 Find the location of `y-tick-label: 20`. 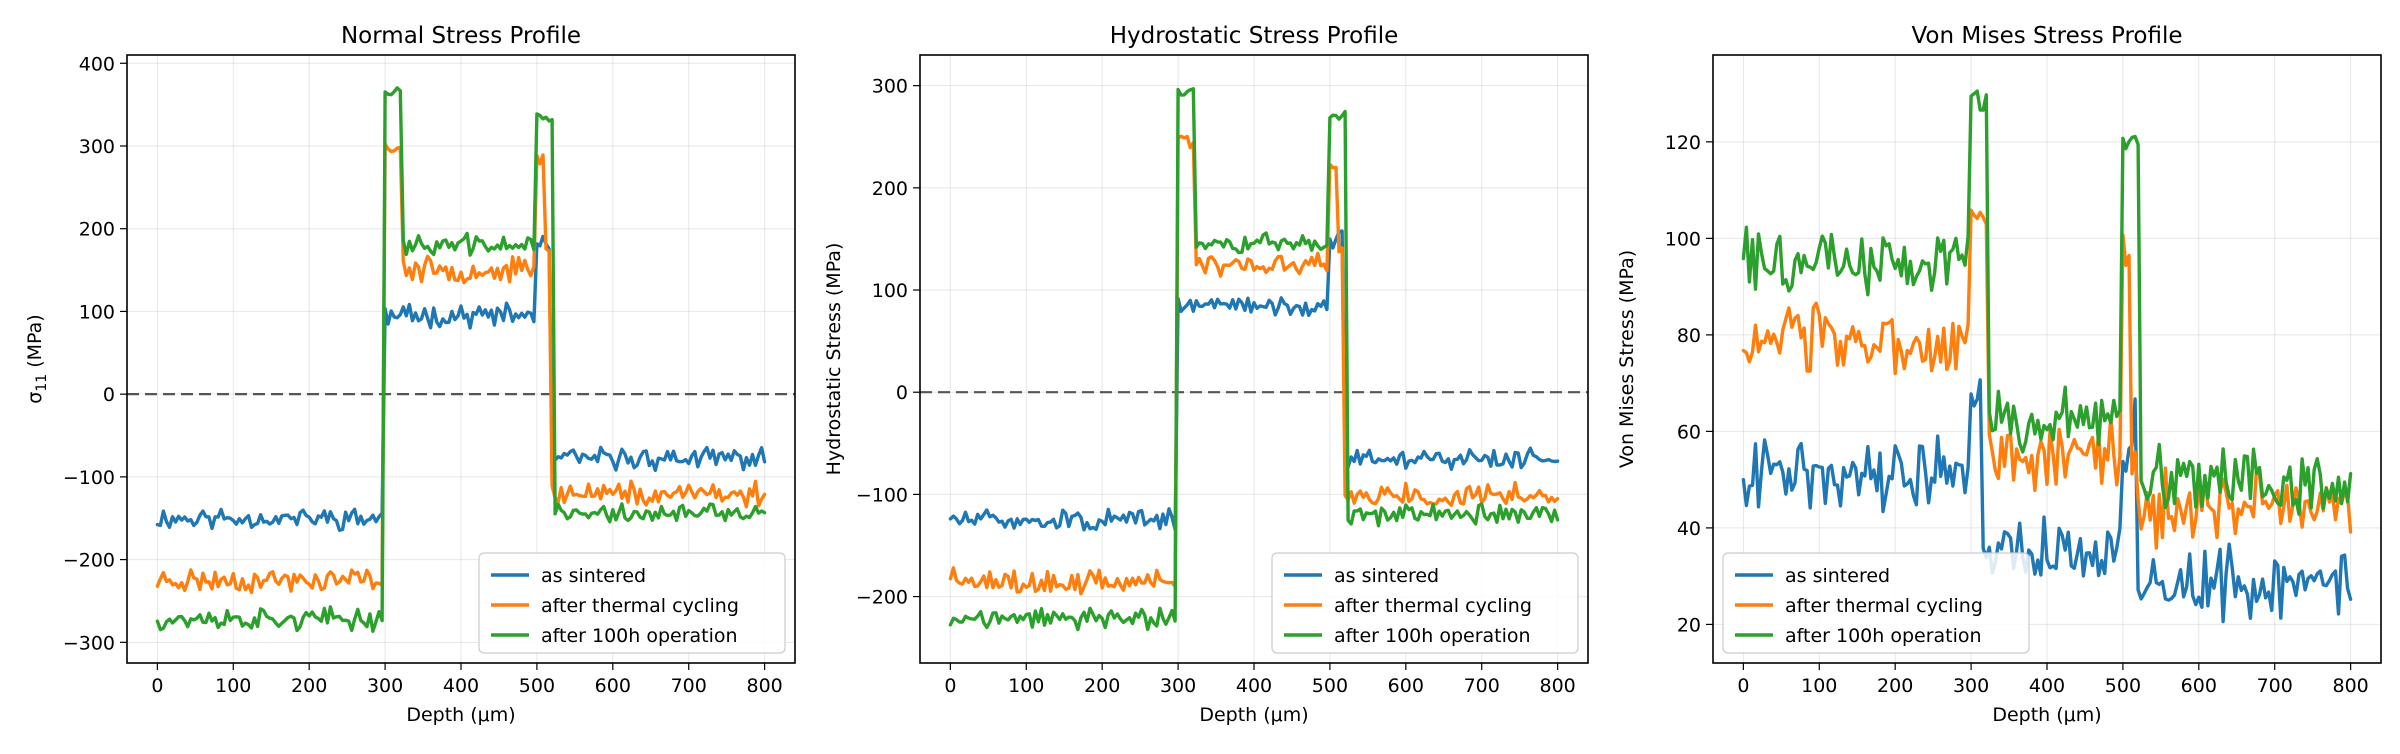

y-tick-label: 20 is located at coordinates (1689, 625).